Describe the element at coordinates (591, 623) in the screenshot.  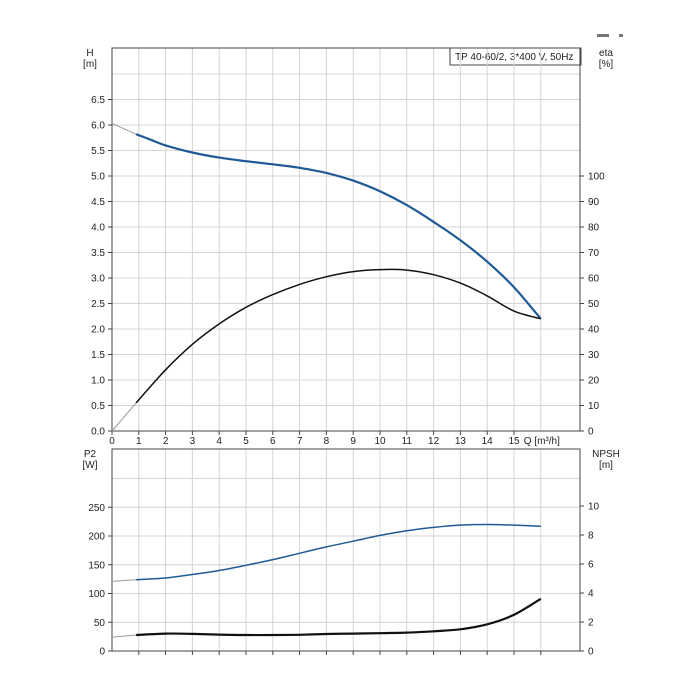
I see `right-tick-label: 2` at that location.